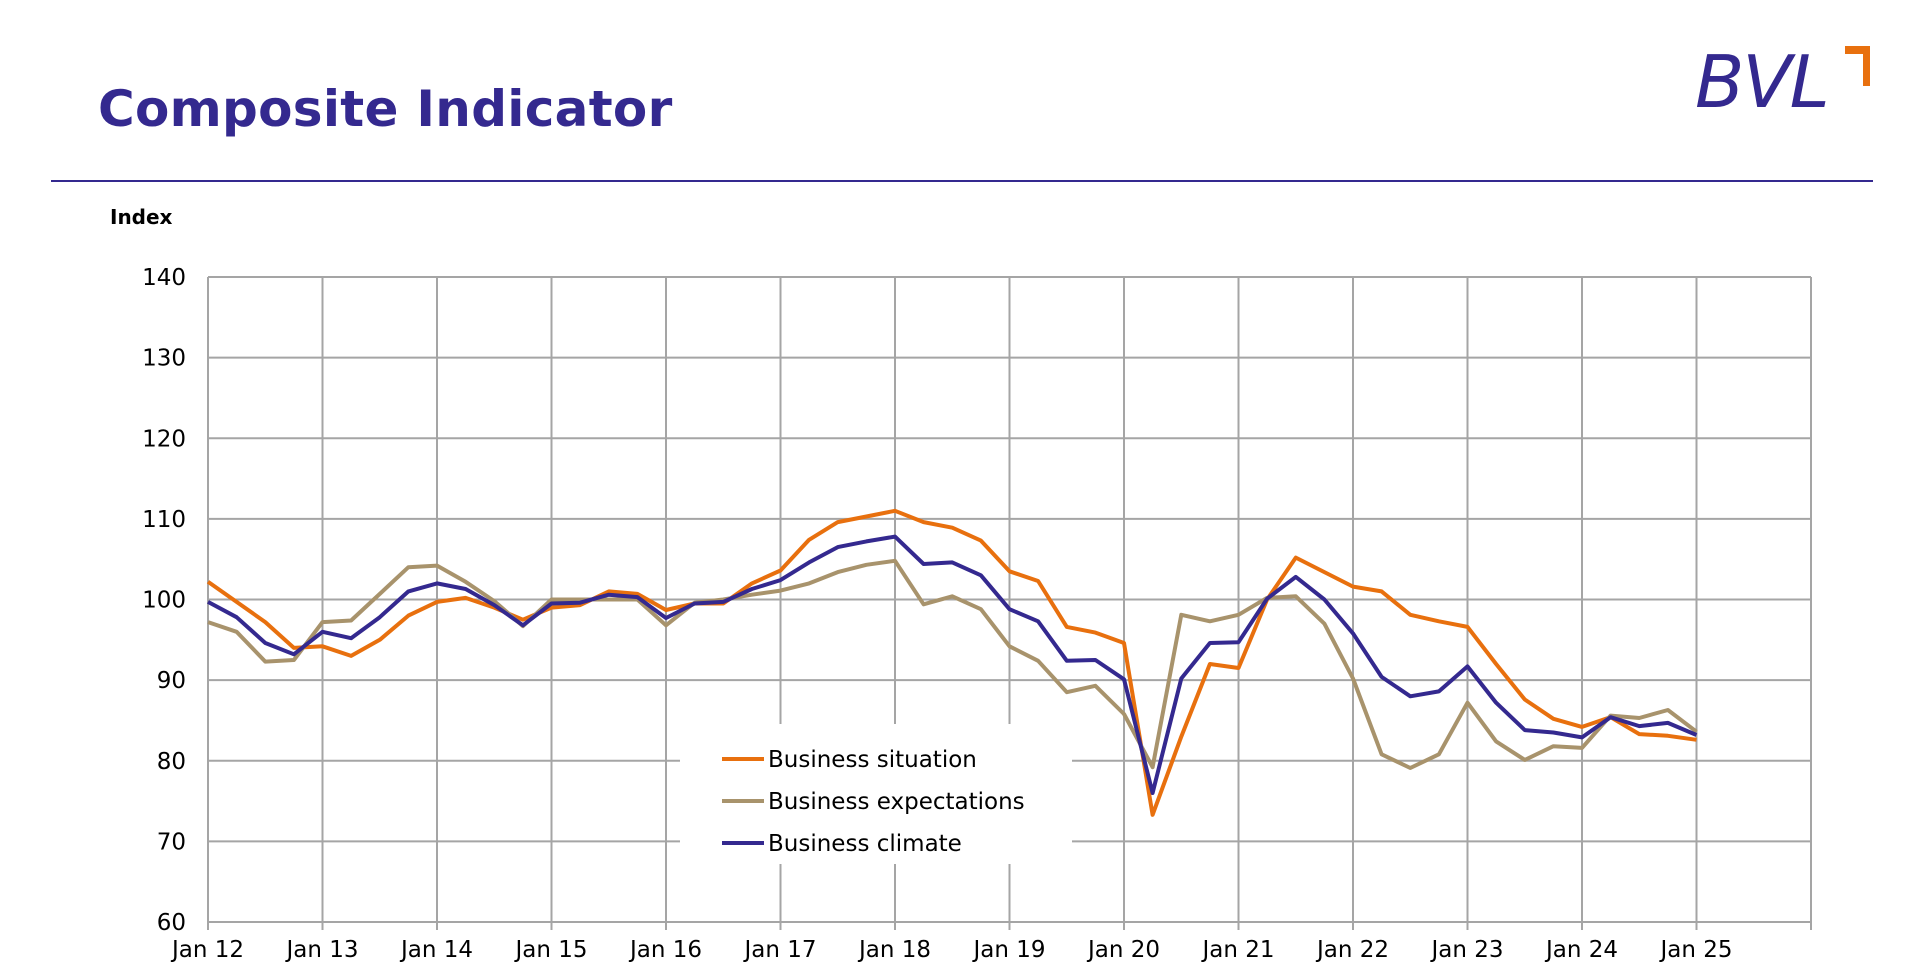 This screenshot has height=970, width=1918. Describe the element at coordinates (550, 950) in the screenshot. I see `x-tick-label: Jan 15` at that location.